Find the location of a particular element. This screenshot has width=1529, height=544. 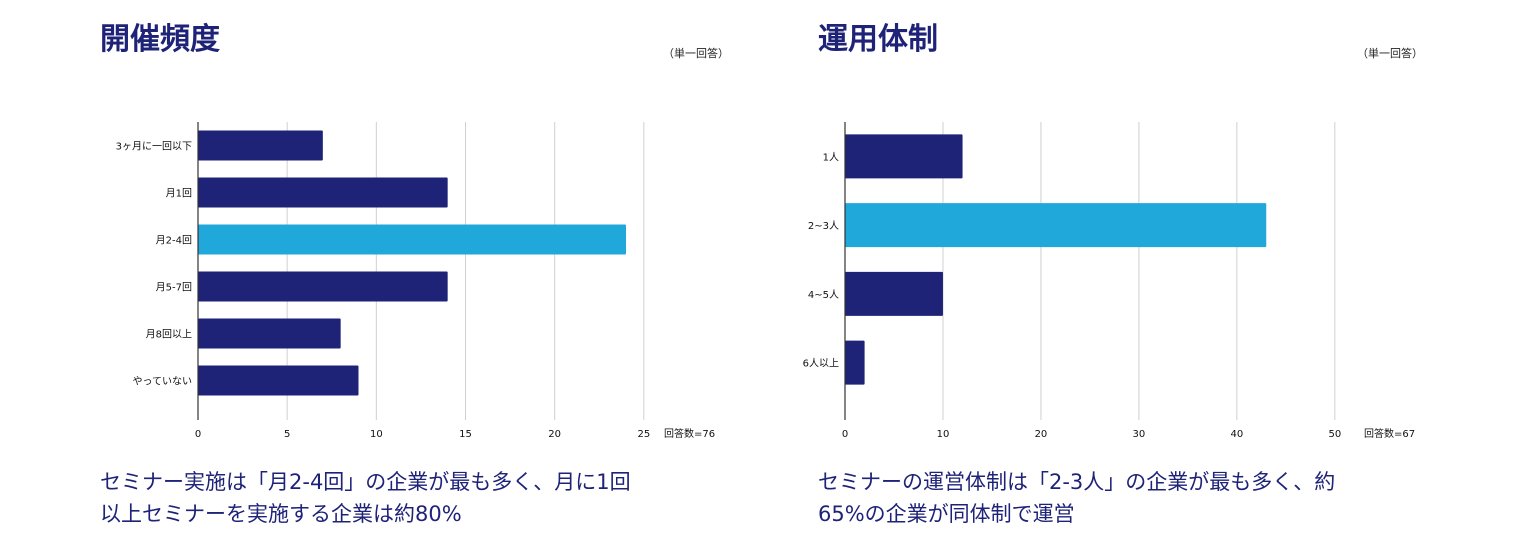

y-category-label: 4~5人 is located at coordinates (823, 295).